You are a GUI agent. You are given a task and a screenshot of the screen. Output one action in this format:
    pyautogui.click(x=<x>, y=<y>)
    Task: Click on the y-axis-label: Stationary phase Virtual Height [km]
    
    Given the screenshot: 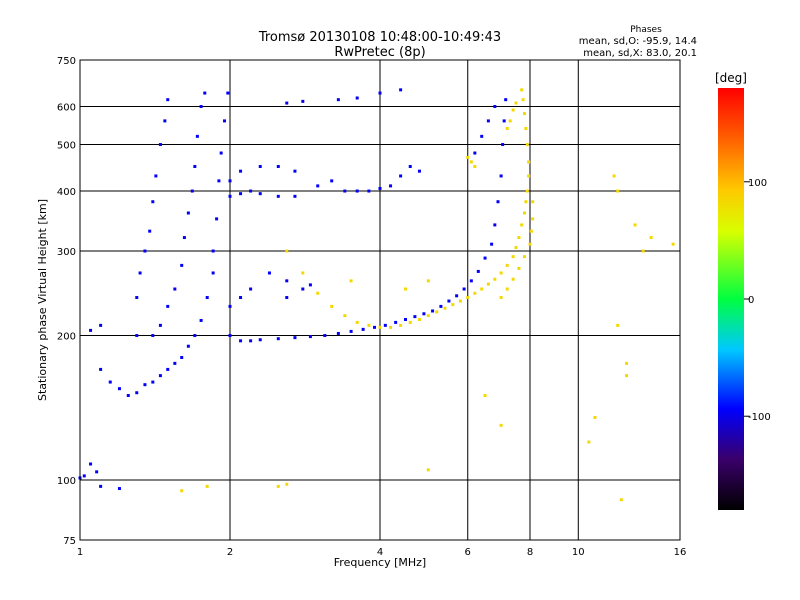 What is the action you would take?
    pyautogui.click(x=42, y=300)
    